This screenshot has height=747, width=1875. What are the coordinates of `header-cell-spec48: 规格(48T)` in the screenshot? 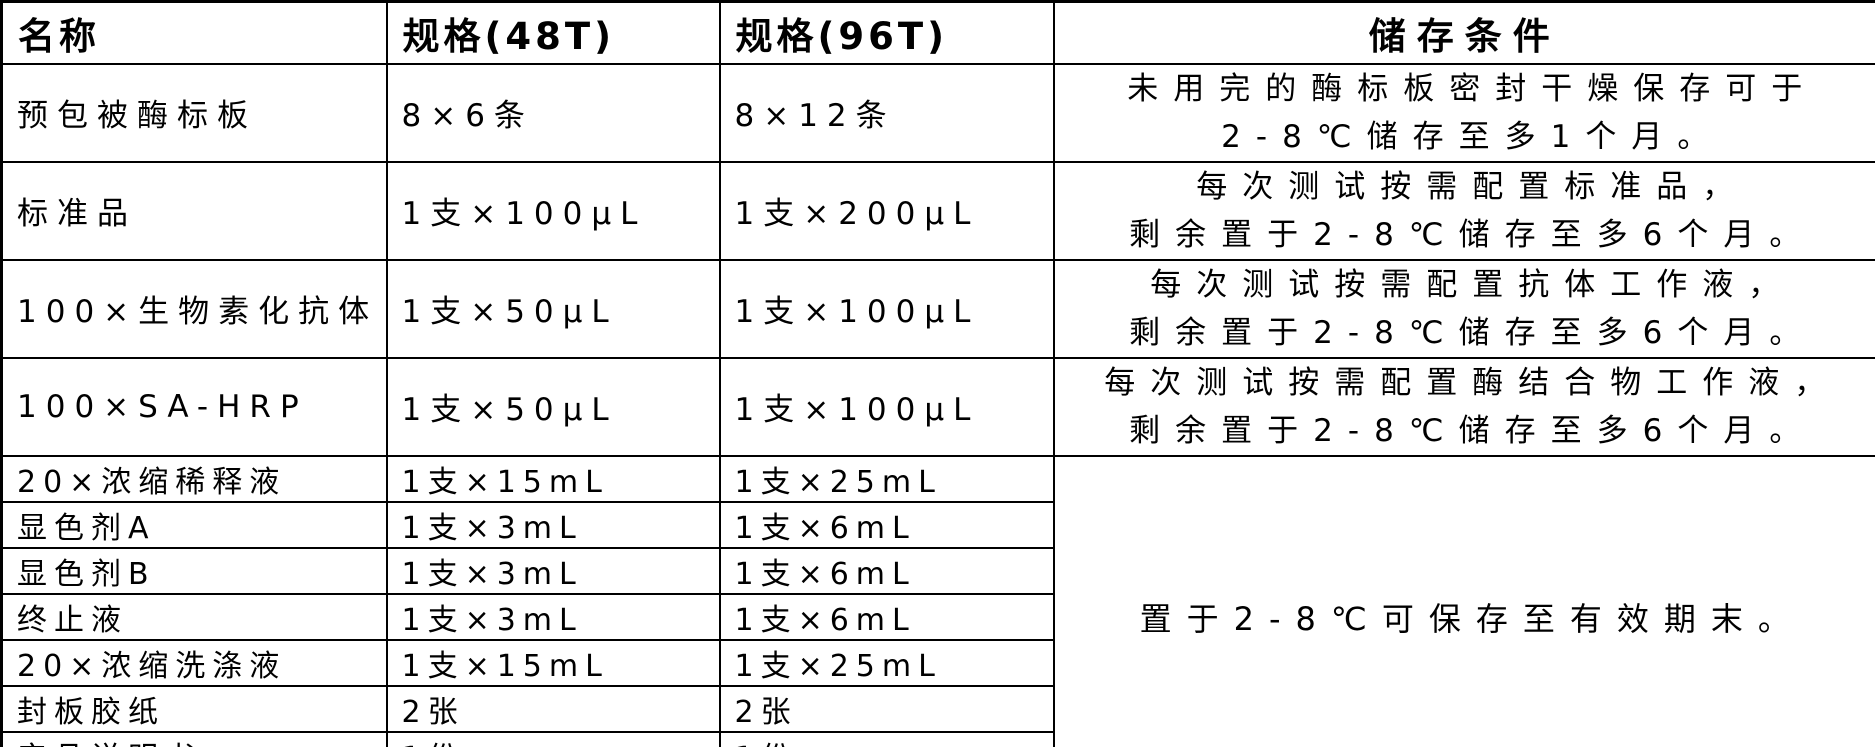 It's located at (553, 32).